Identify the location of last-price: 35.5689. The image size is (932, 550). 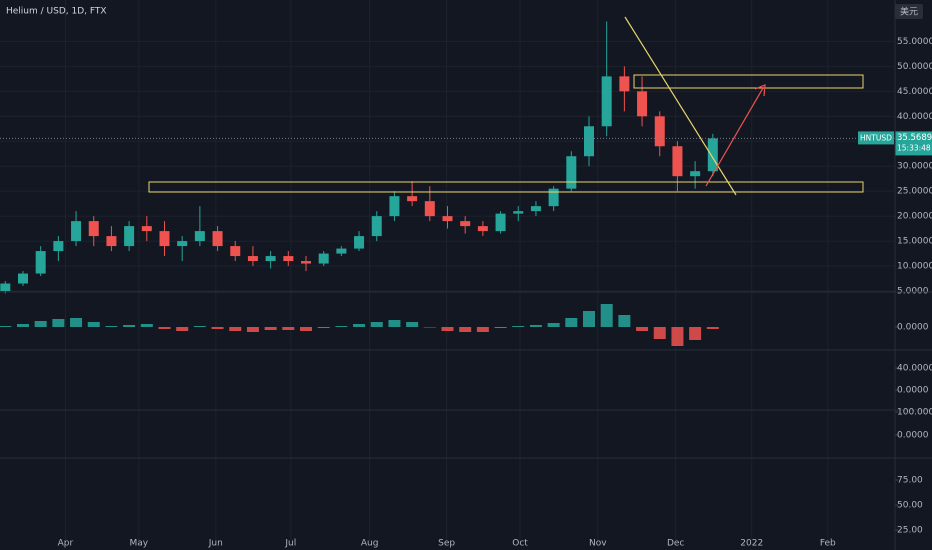
(914, 138).